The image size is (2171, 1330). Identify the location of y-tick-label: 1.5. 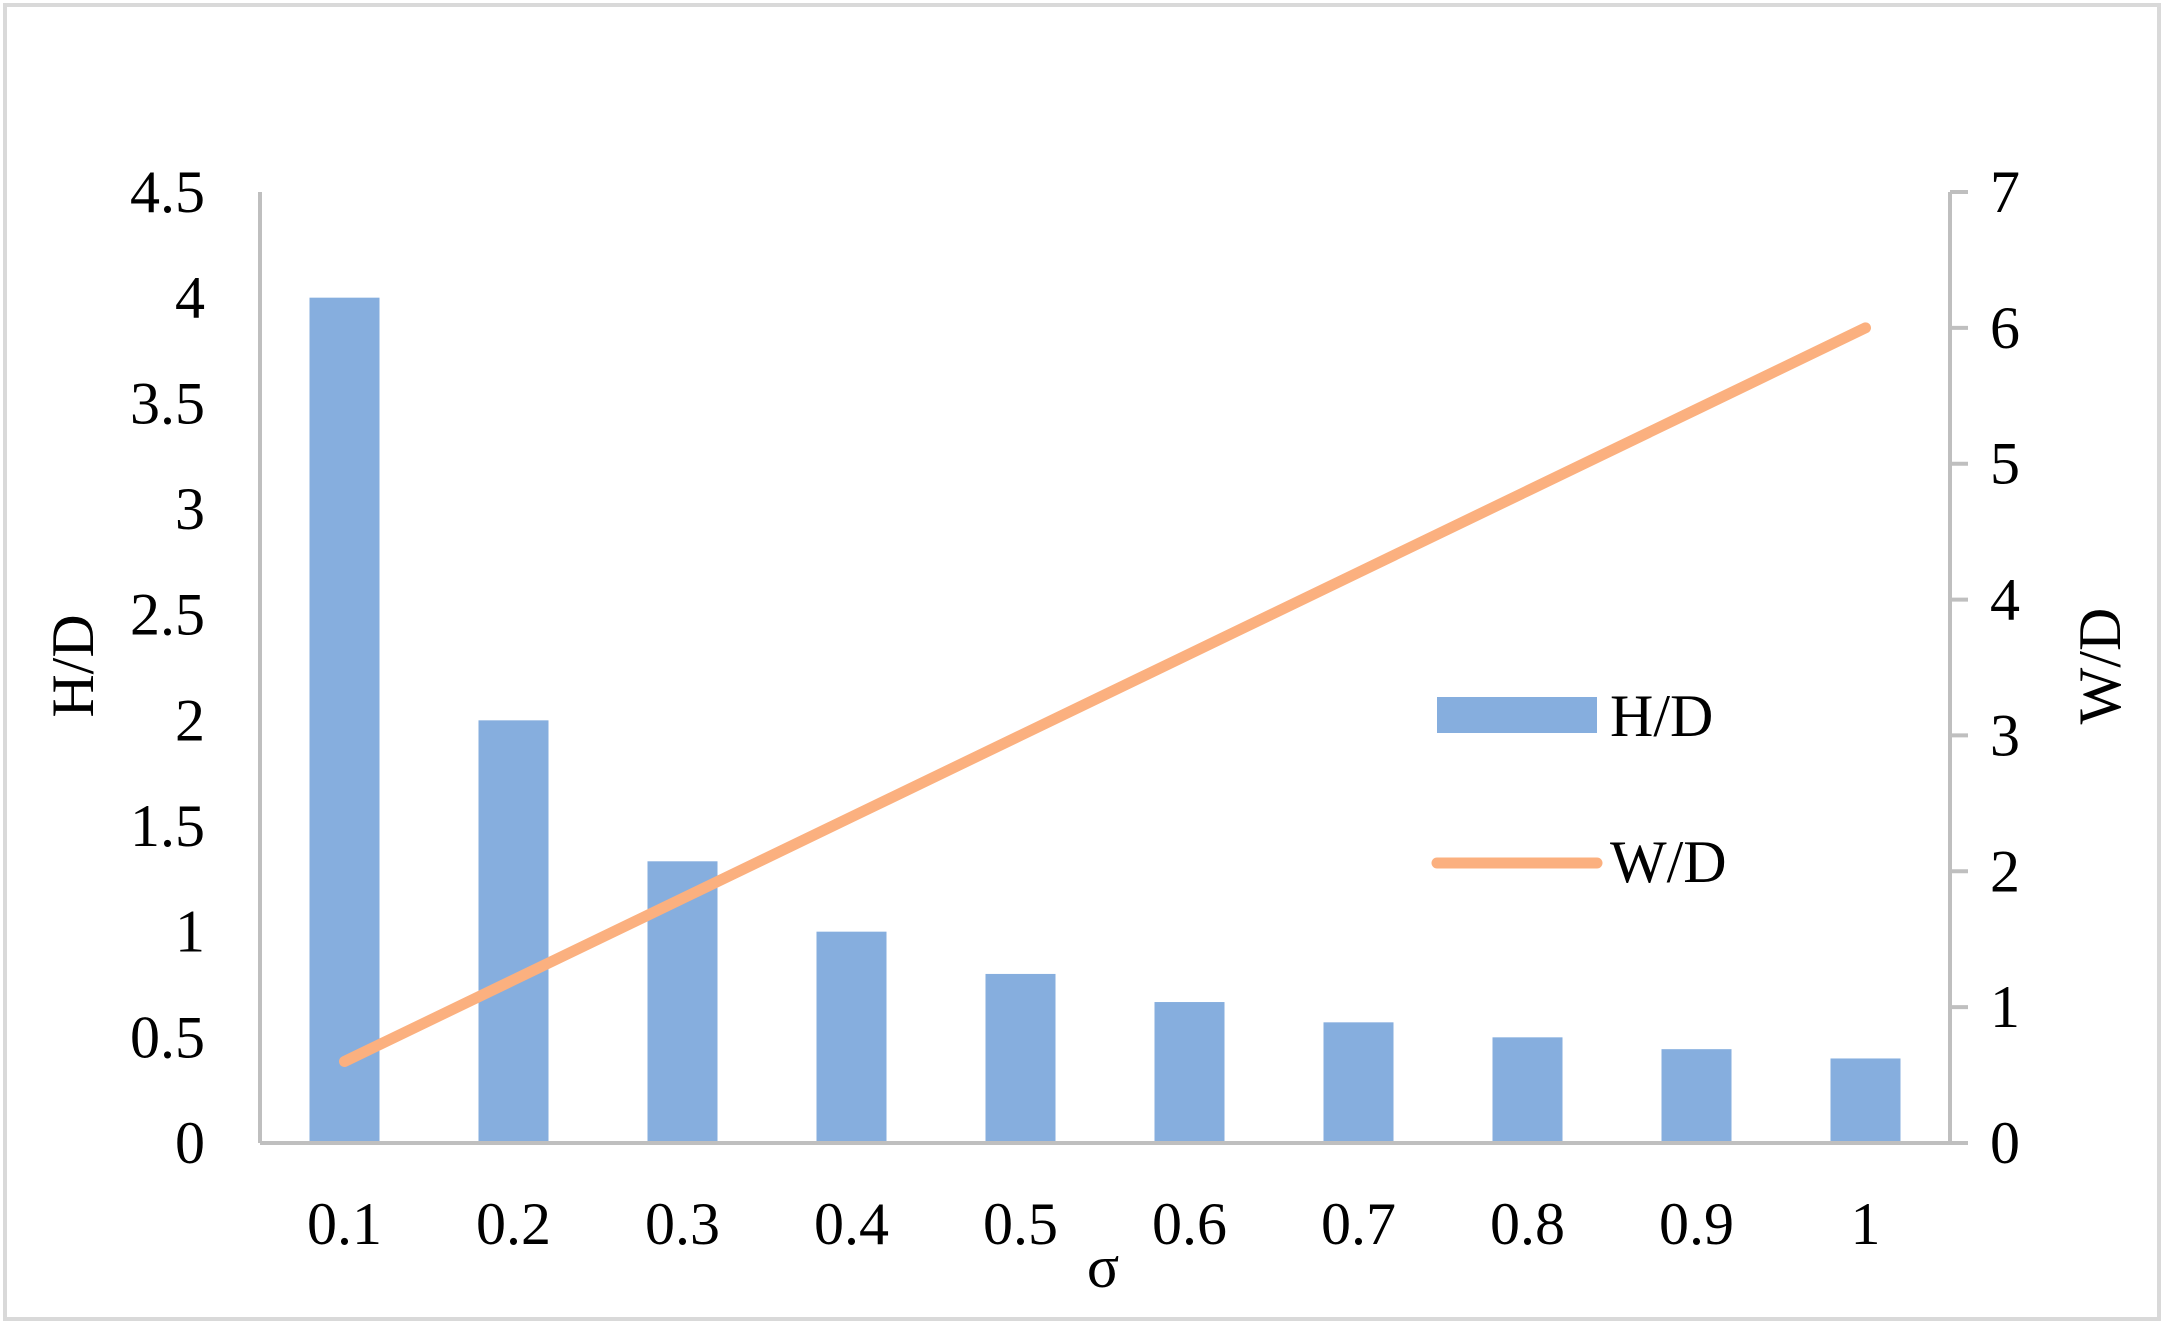
(167, 826).